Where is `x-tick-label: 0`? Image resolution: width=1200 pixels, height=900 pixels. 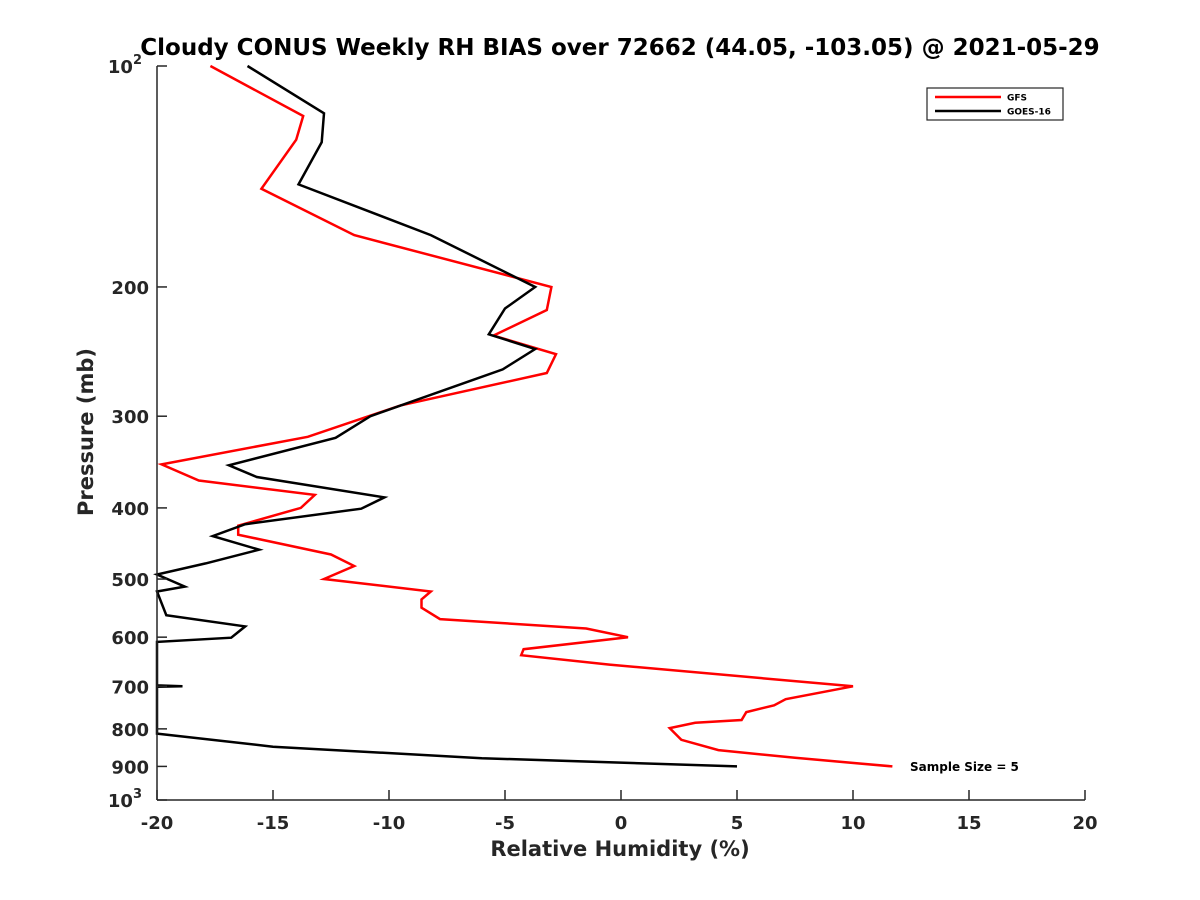 x-tick-label: 0 is located at coordinates (621, 823).